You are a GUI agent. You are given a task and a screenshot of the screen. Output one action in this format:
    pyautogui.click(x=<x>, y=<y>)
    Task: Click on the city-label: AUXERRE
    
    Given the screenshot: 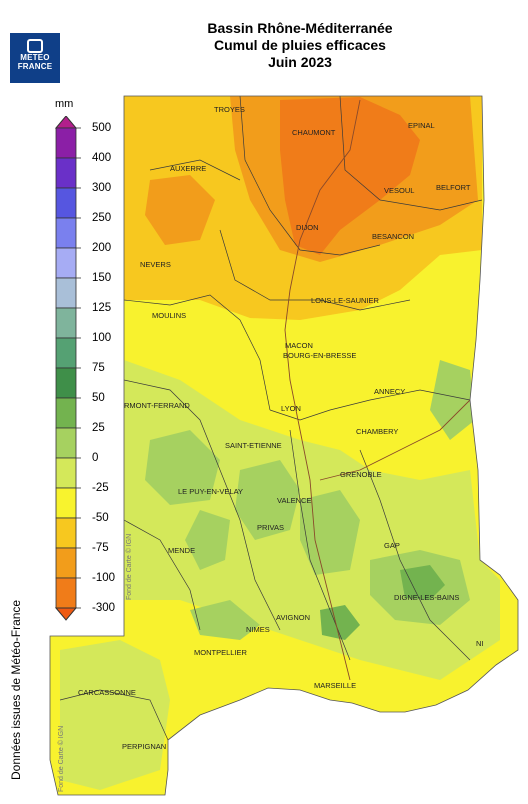 What is the action you would take?
    pyautogui.click(x=188, y=168)
    